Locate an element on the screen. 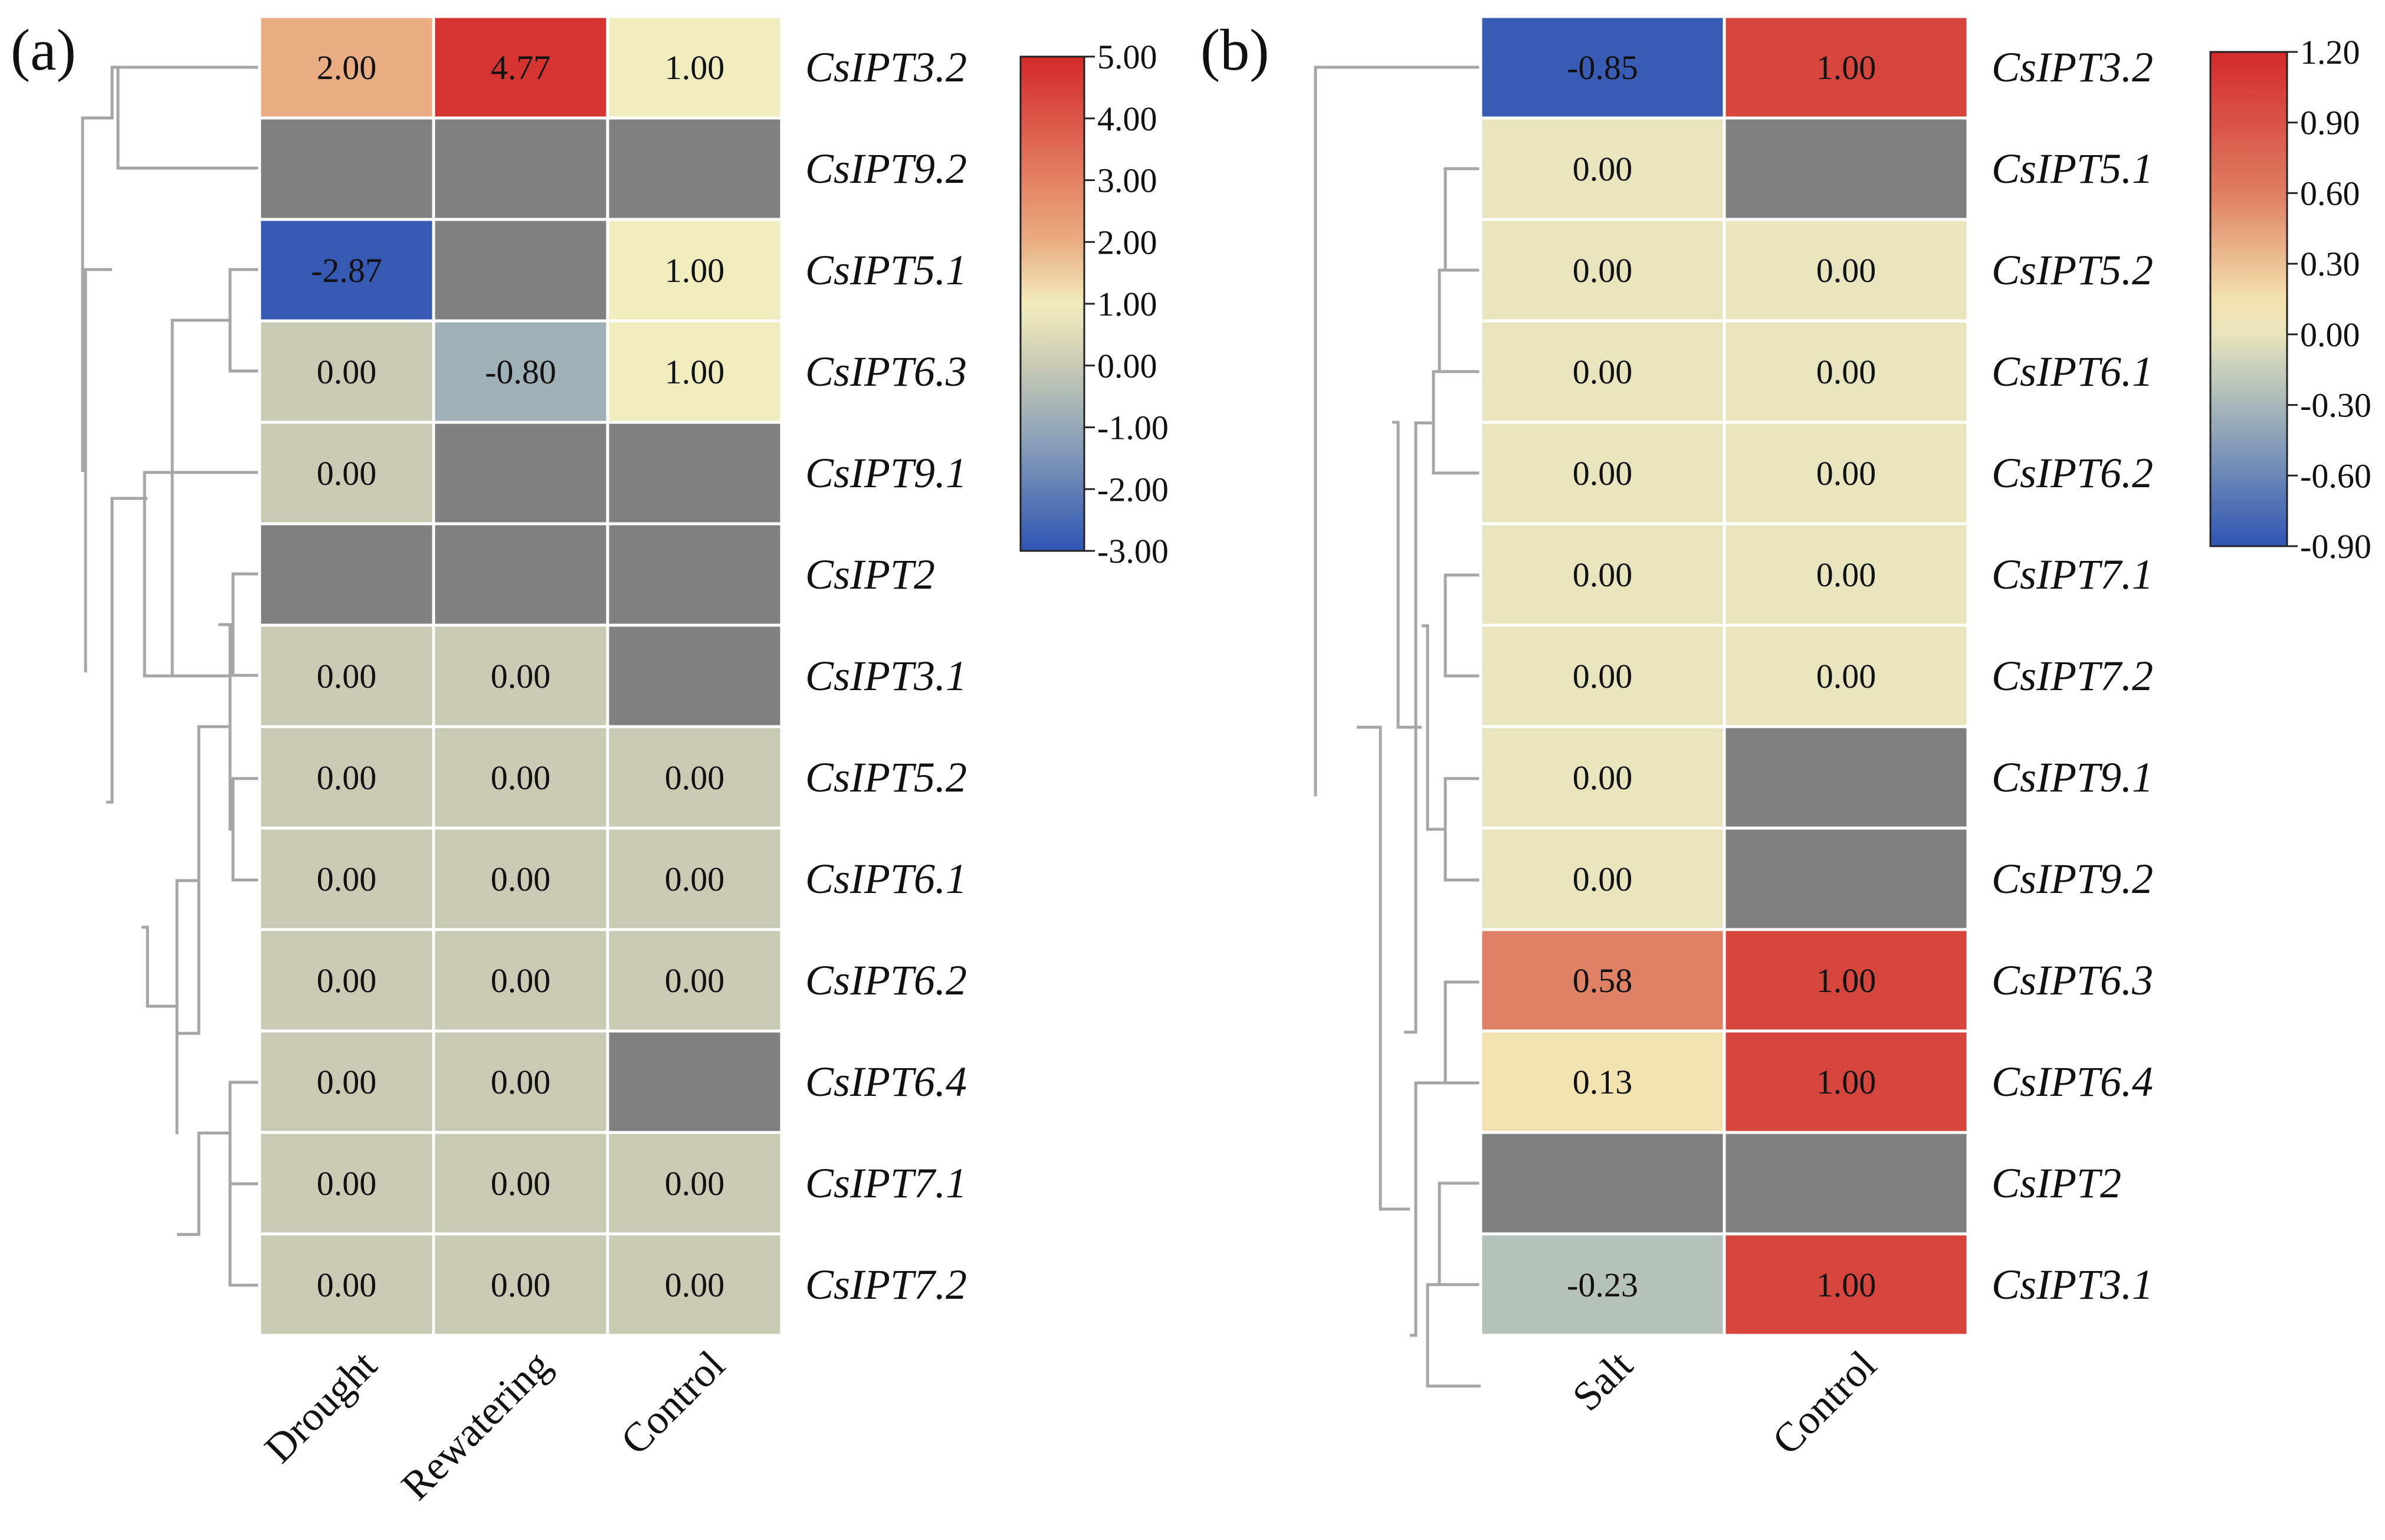 This screenshot has width=2385, height=1540. heatmap-cell-csipt6-4-rewatering is located at coordinates (520, 1081).